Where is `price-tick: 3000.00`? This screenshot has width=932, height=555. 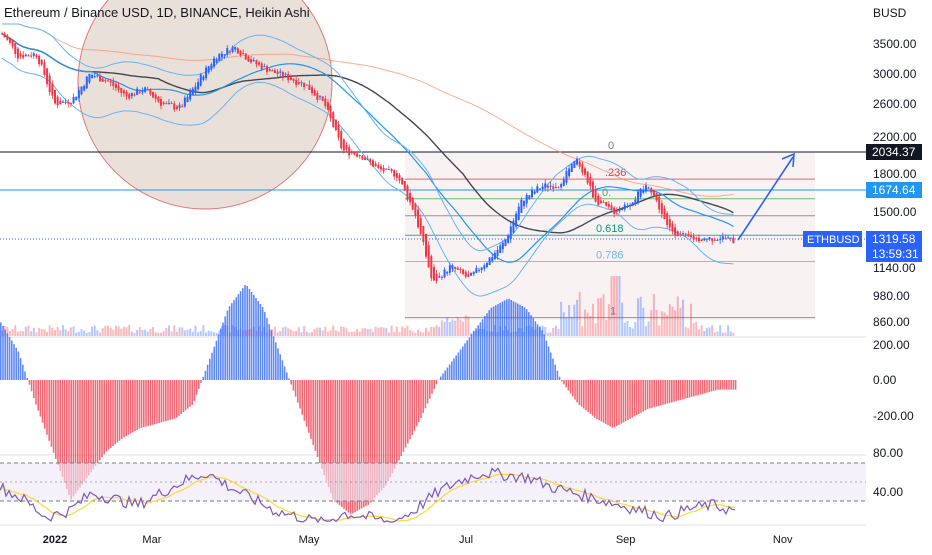 price-tick: 3000.00 is located at coordinates (895, 74).